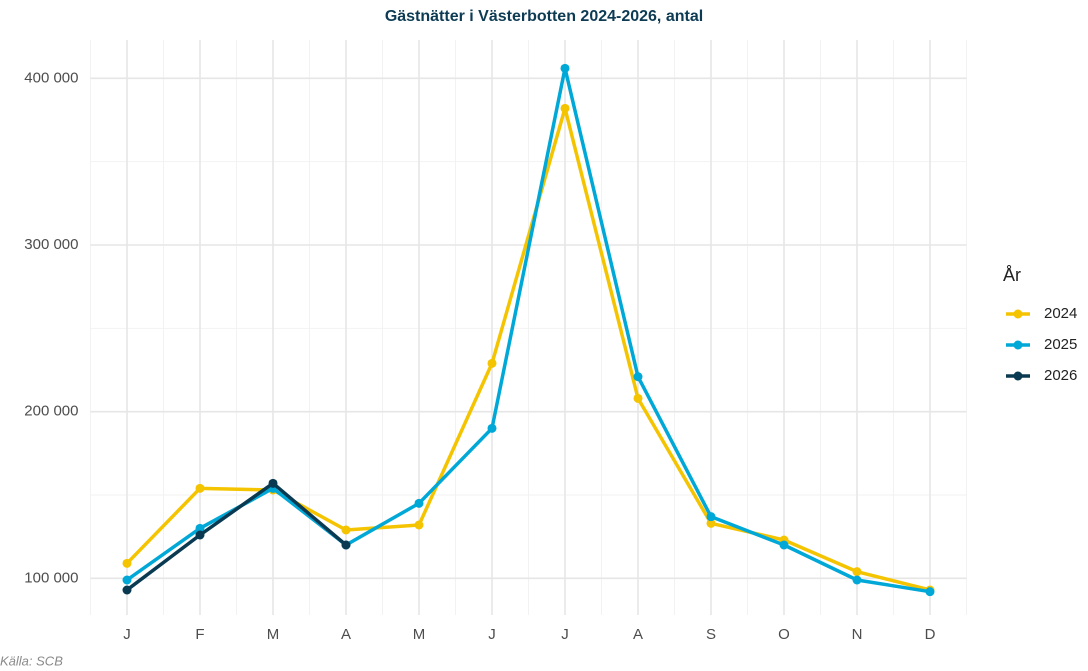 The width and height of the screenshot is (1088, 671). What do you see at coordinates (1012, 275) in the screenshot?
I see `legend-title: År` at bounding box center [1012, 275].